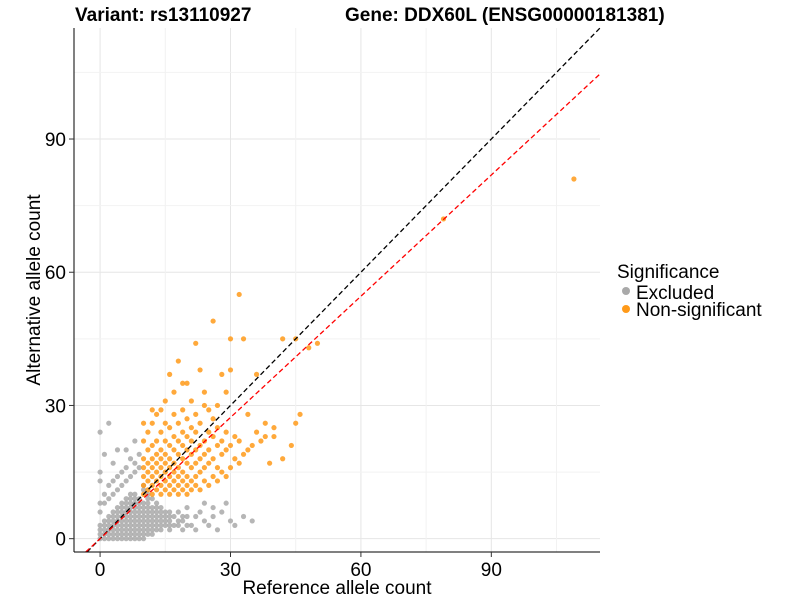 This screenshot has width=800, height=600. What do you see at coordinates (55, 406) in the screenshot?
I see `y-tick-label: 30` at bounding box center [55, 406].